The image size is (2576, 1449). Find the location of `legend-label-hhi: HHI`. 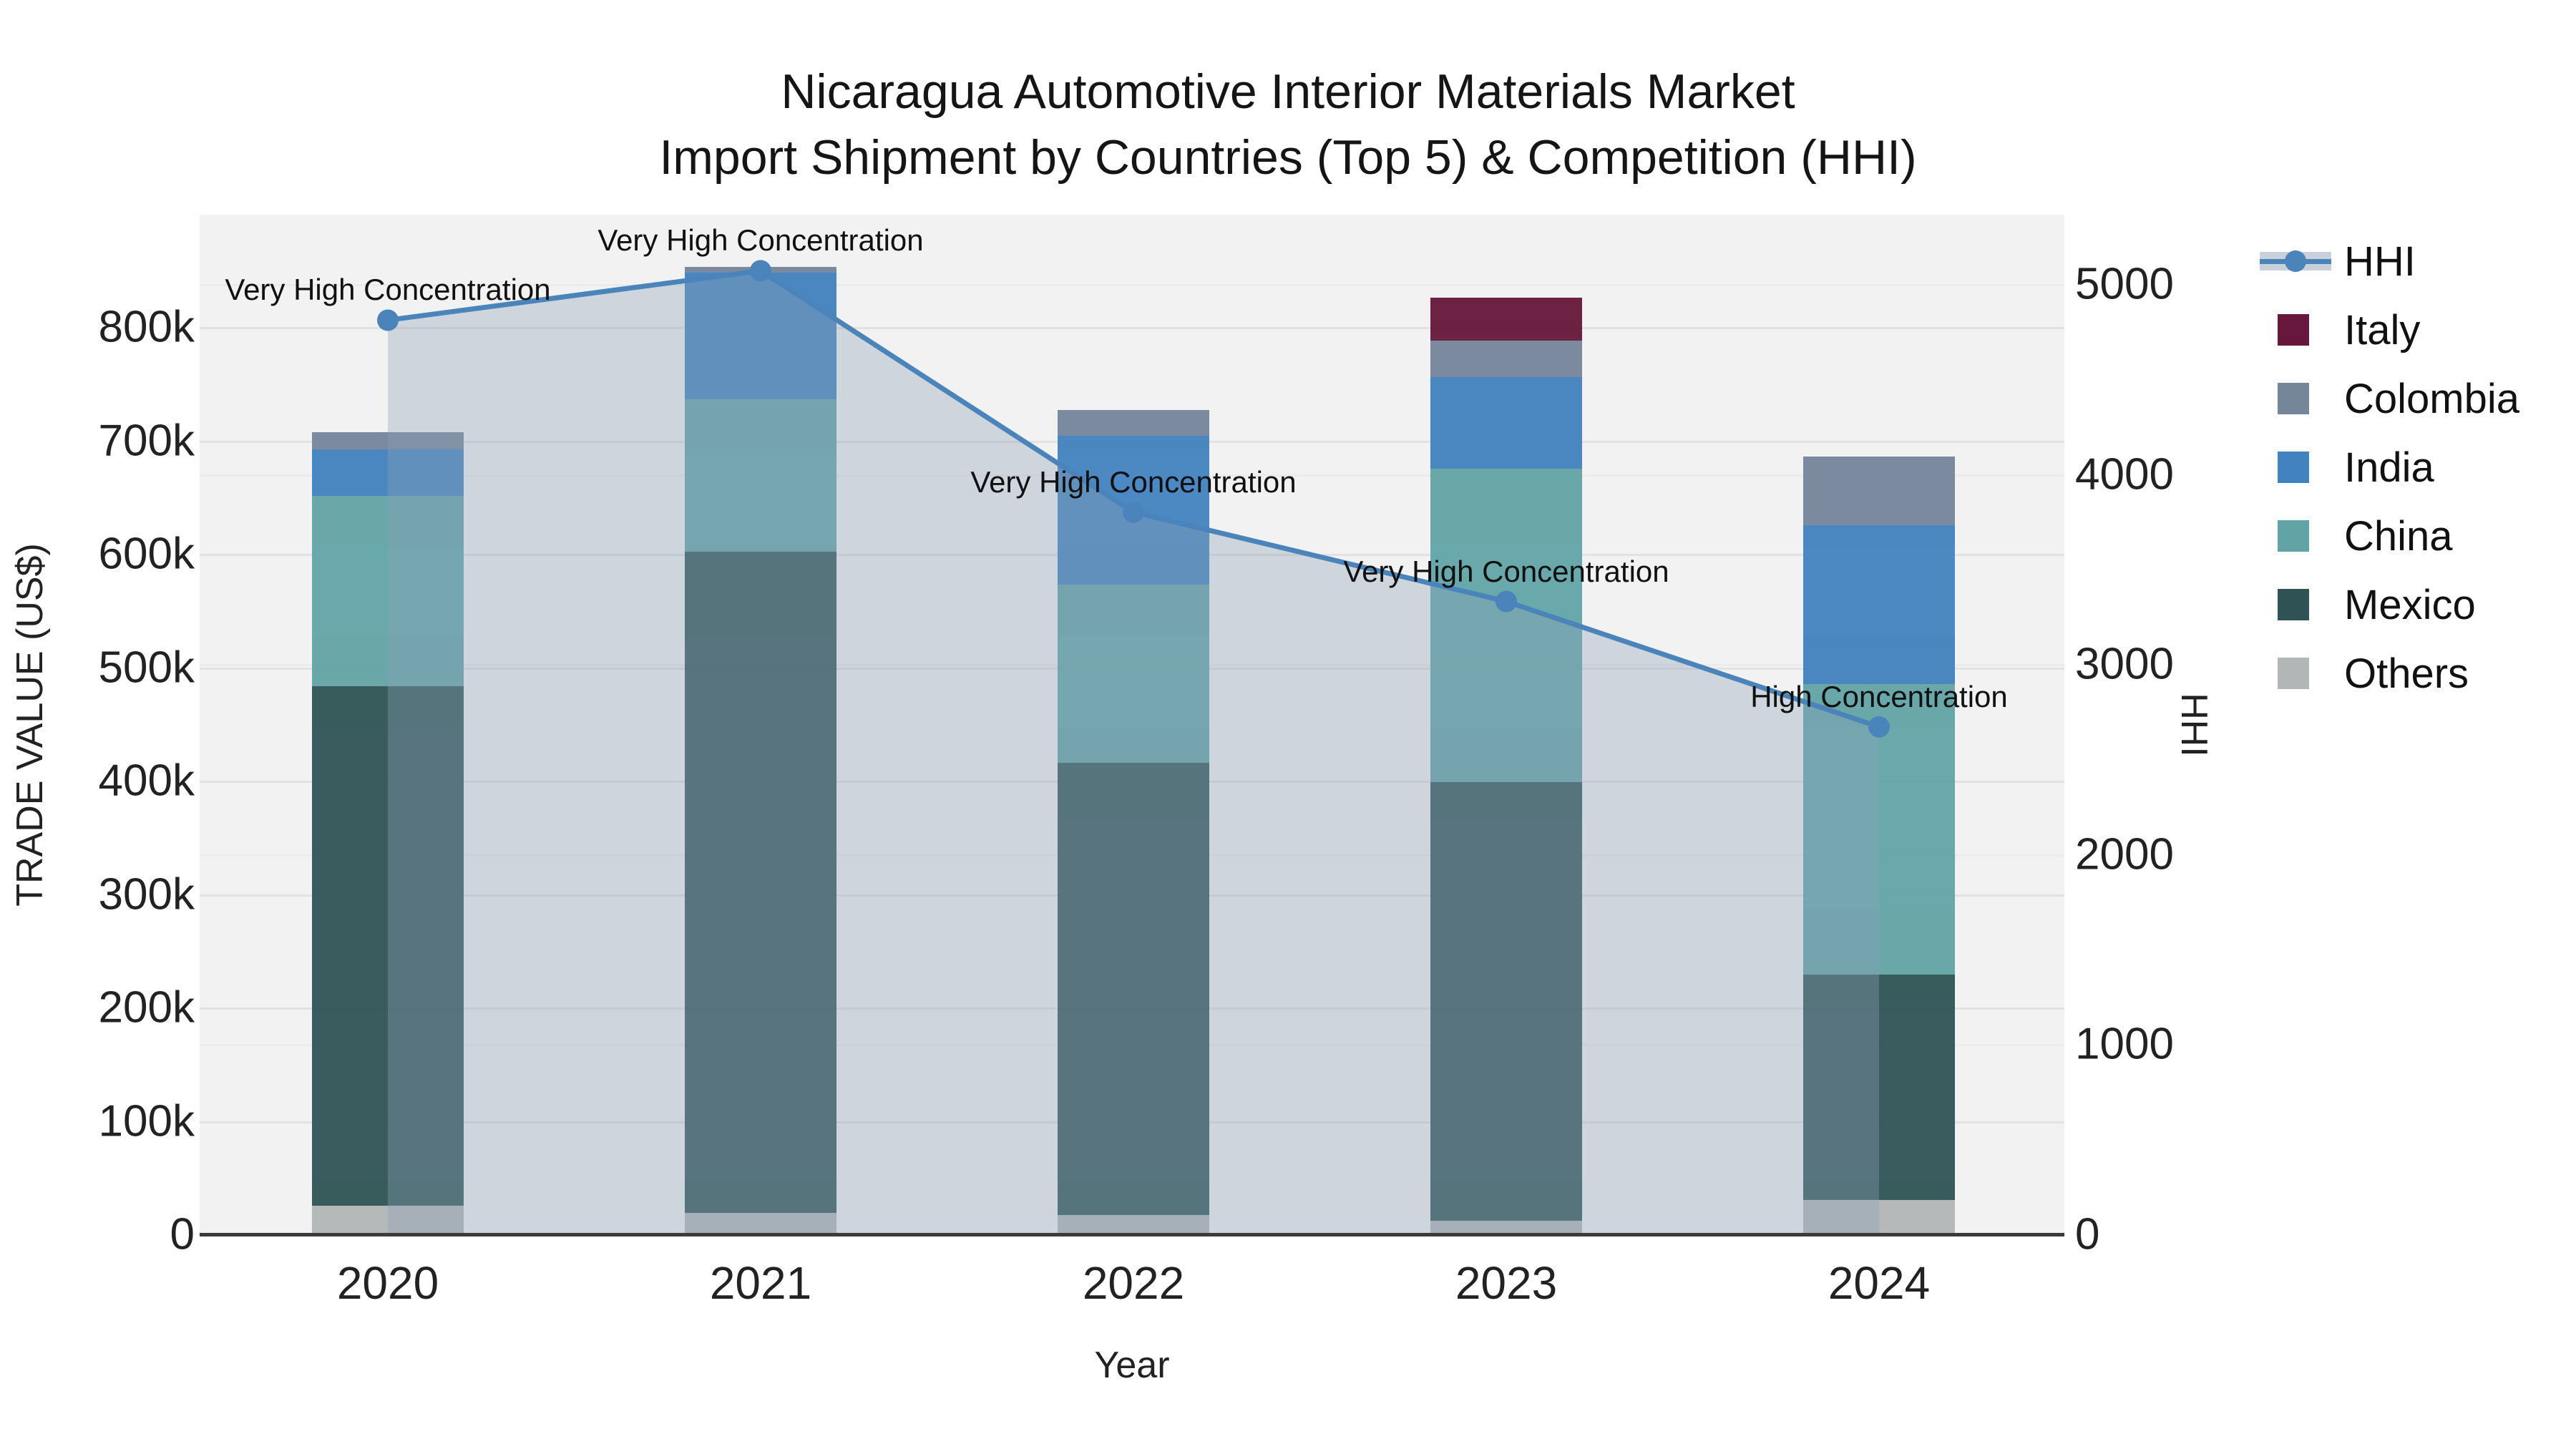

legend-label-hhi: HHI is located at coordinates (2380, 261).